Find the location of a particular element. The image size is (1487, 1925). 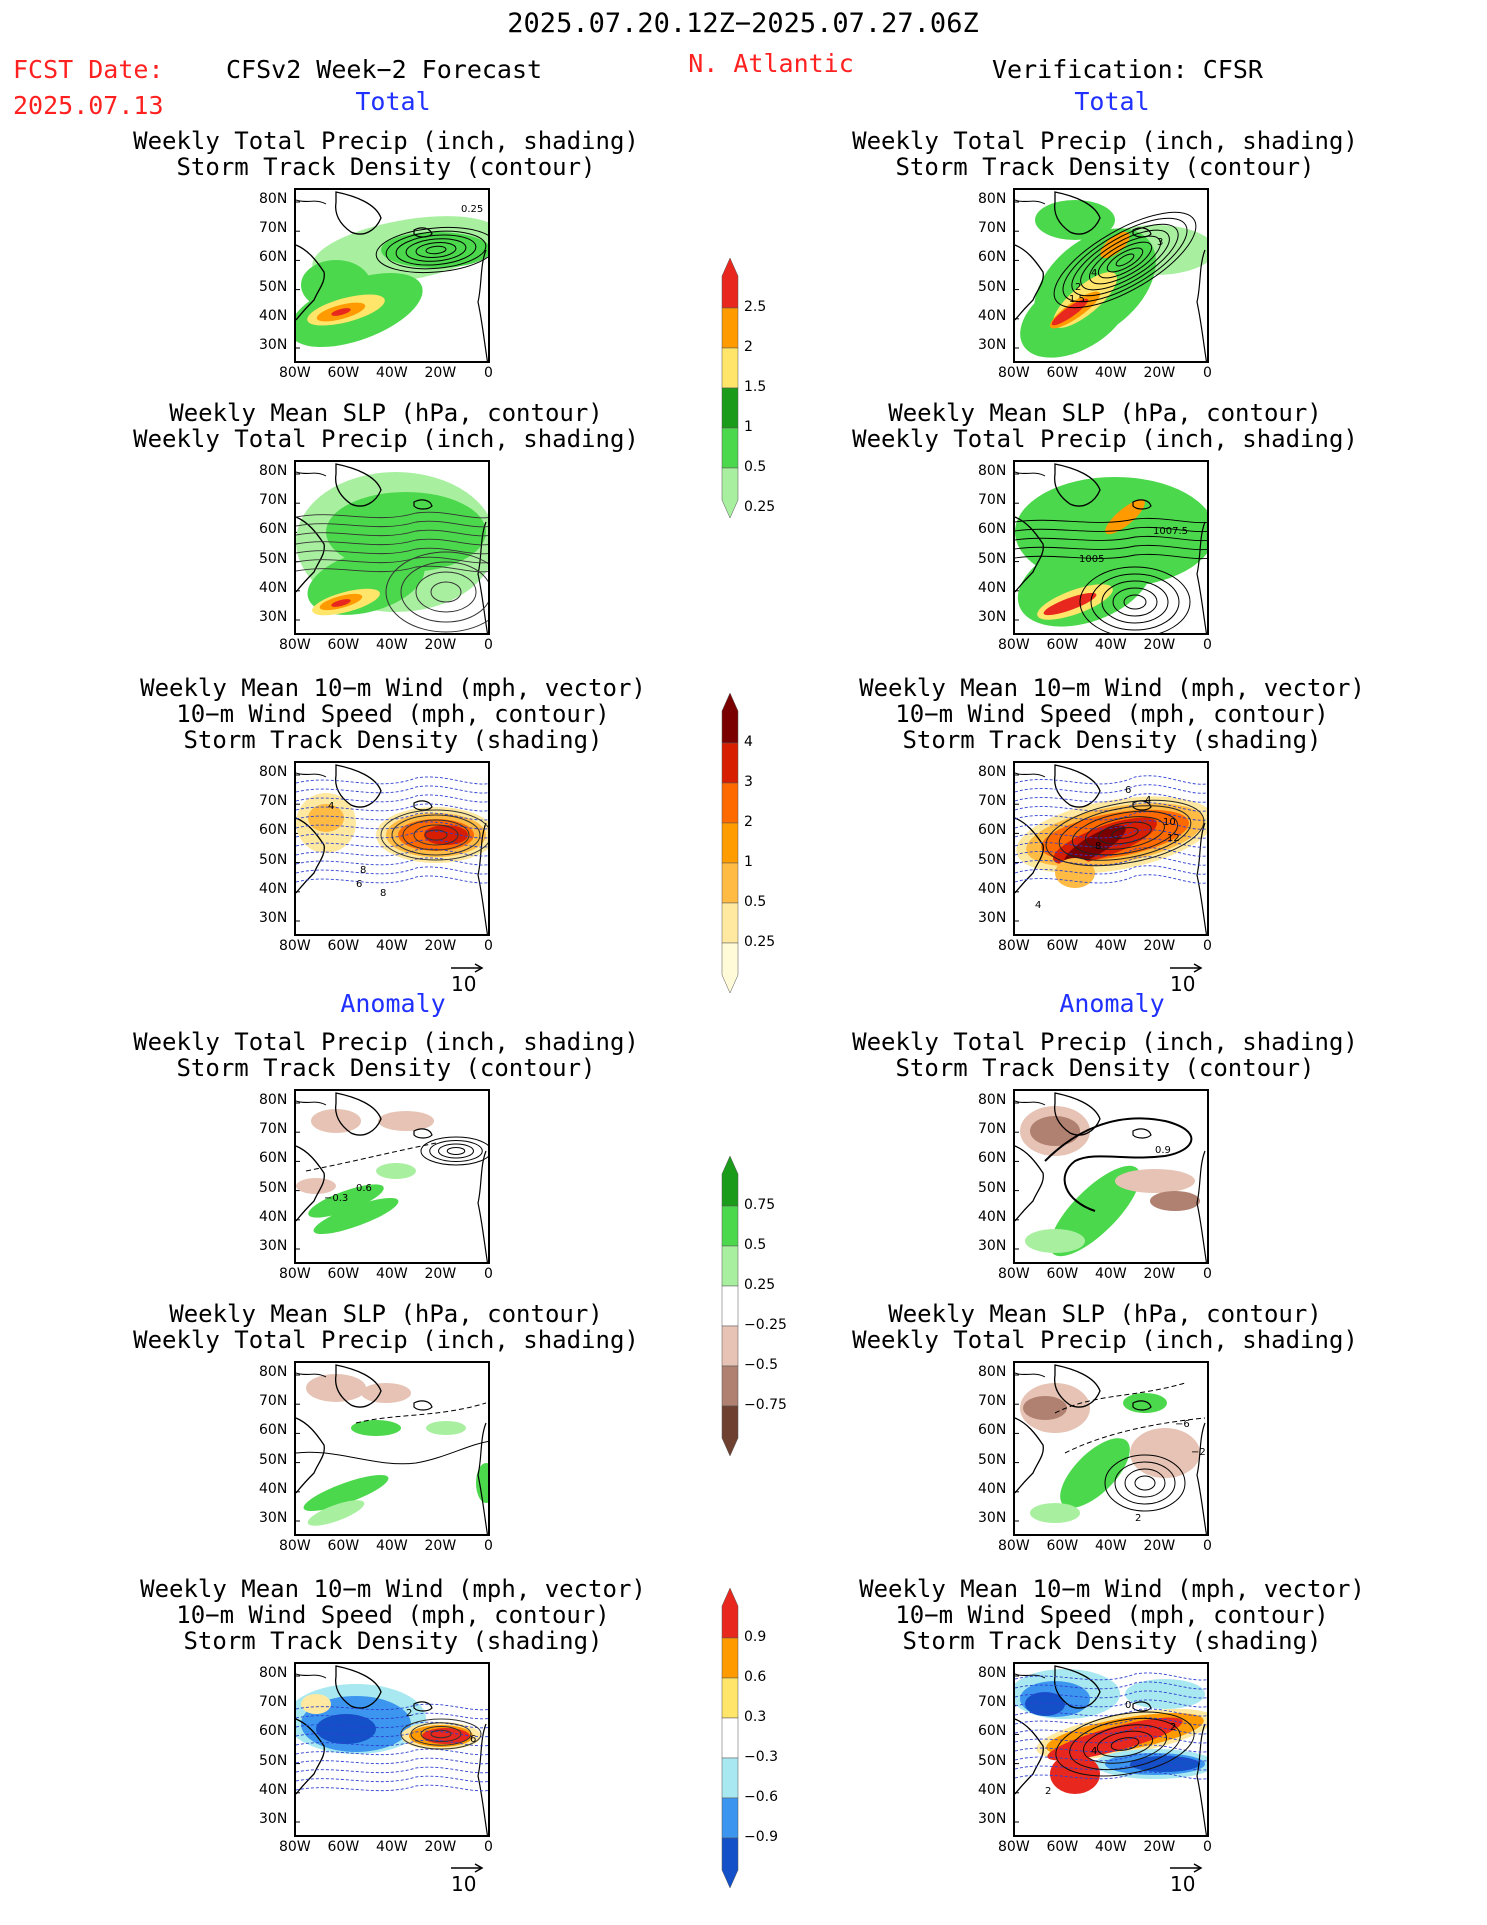

map-canvas: 0 2 4 2 is located at coordinates (1111, 1750).